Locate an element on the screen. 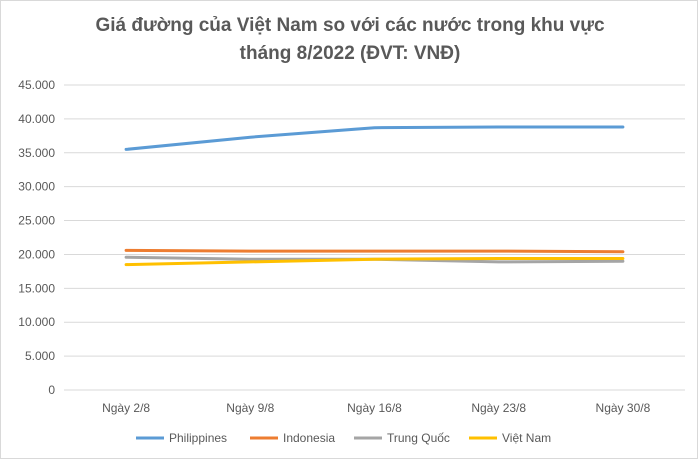 The height and width of the screenshot is (461, 700). y-tick-label: 45.000 is located at coordinates (36, 85).